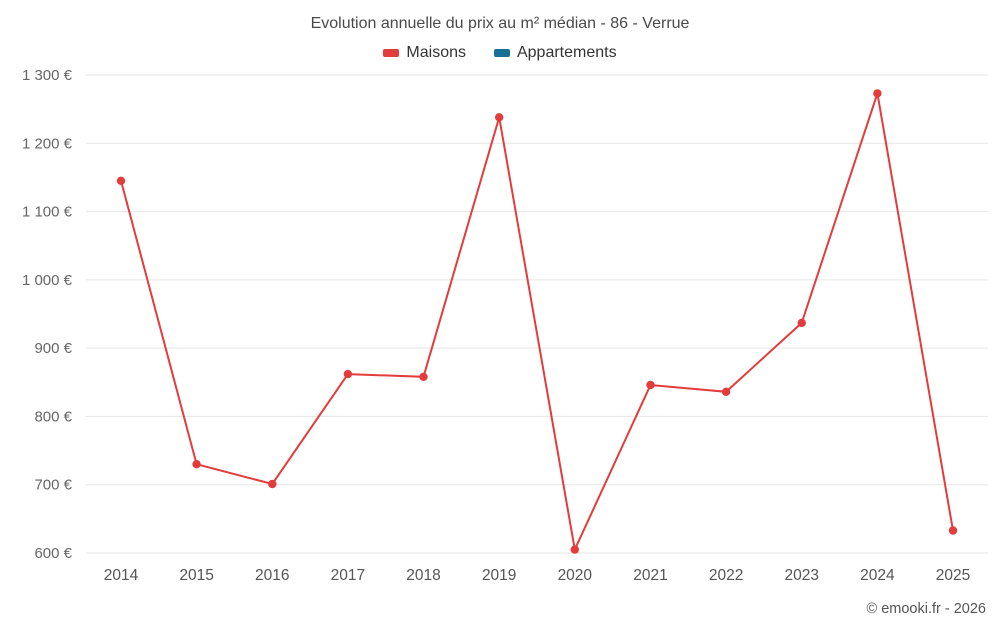 The image size is (1000, 625). Describe the element at coordinates (53, 348) in the screenshot. I see `y-axis-tick-label: 900 €` at that location.